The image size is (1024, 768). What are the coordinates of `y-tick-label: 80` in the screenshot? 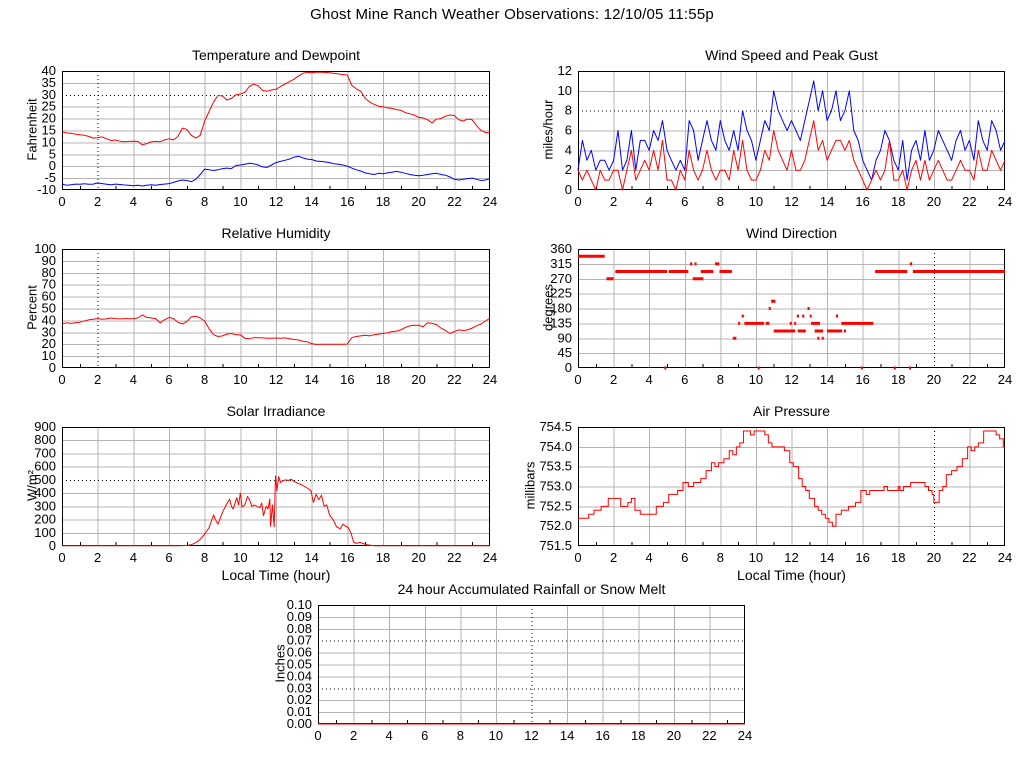 It's located at (49, 272).